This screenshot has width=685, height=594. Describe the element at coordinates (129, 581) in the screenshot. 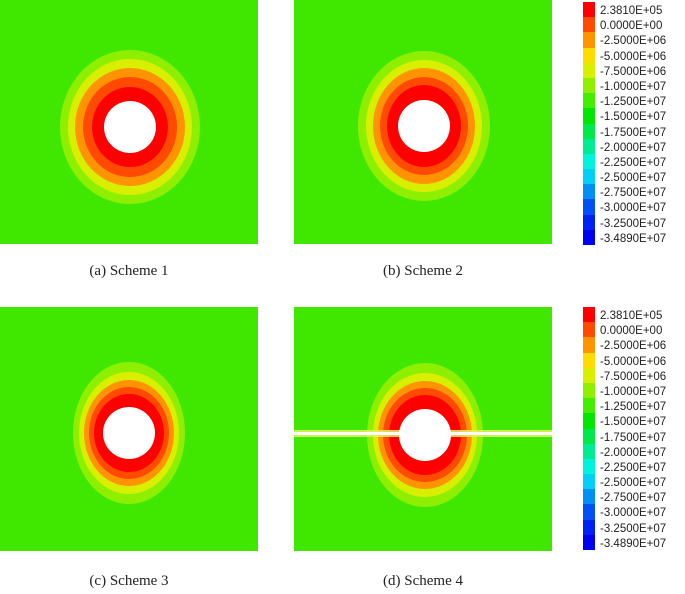

I see `caption-c: (c) Scheme 3` at that location.